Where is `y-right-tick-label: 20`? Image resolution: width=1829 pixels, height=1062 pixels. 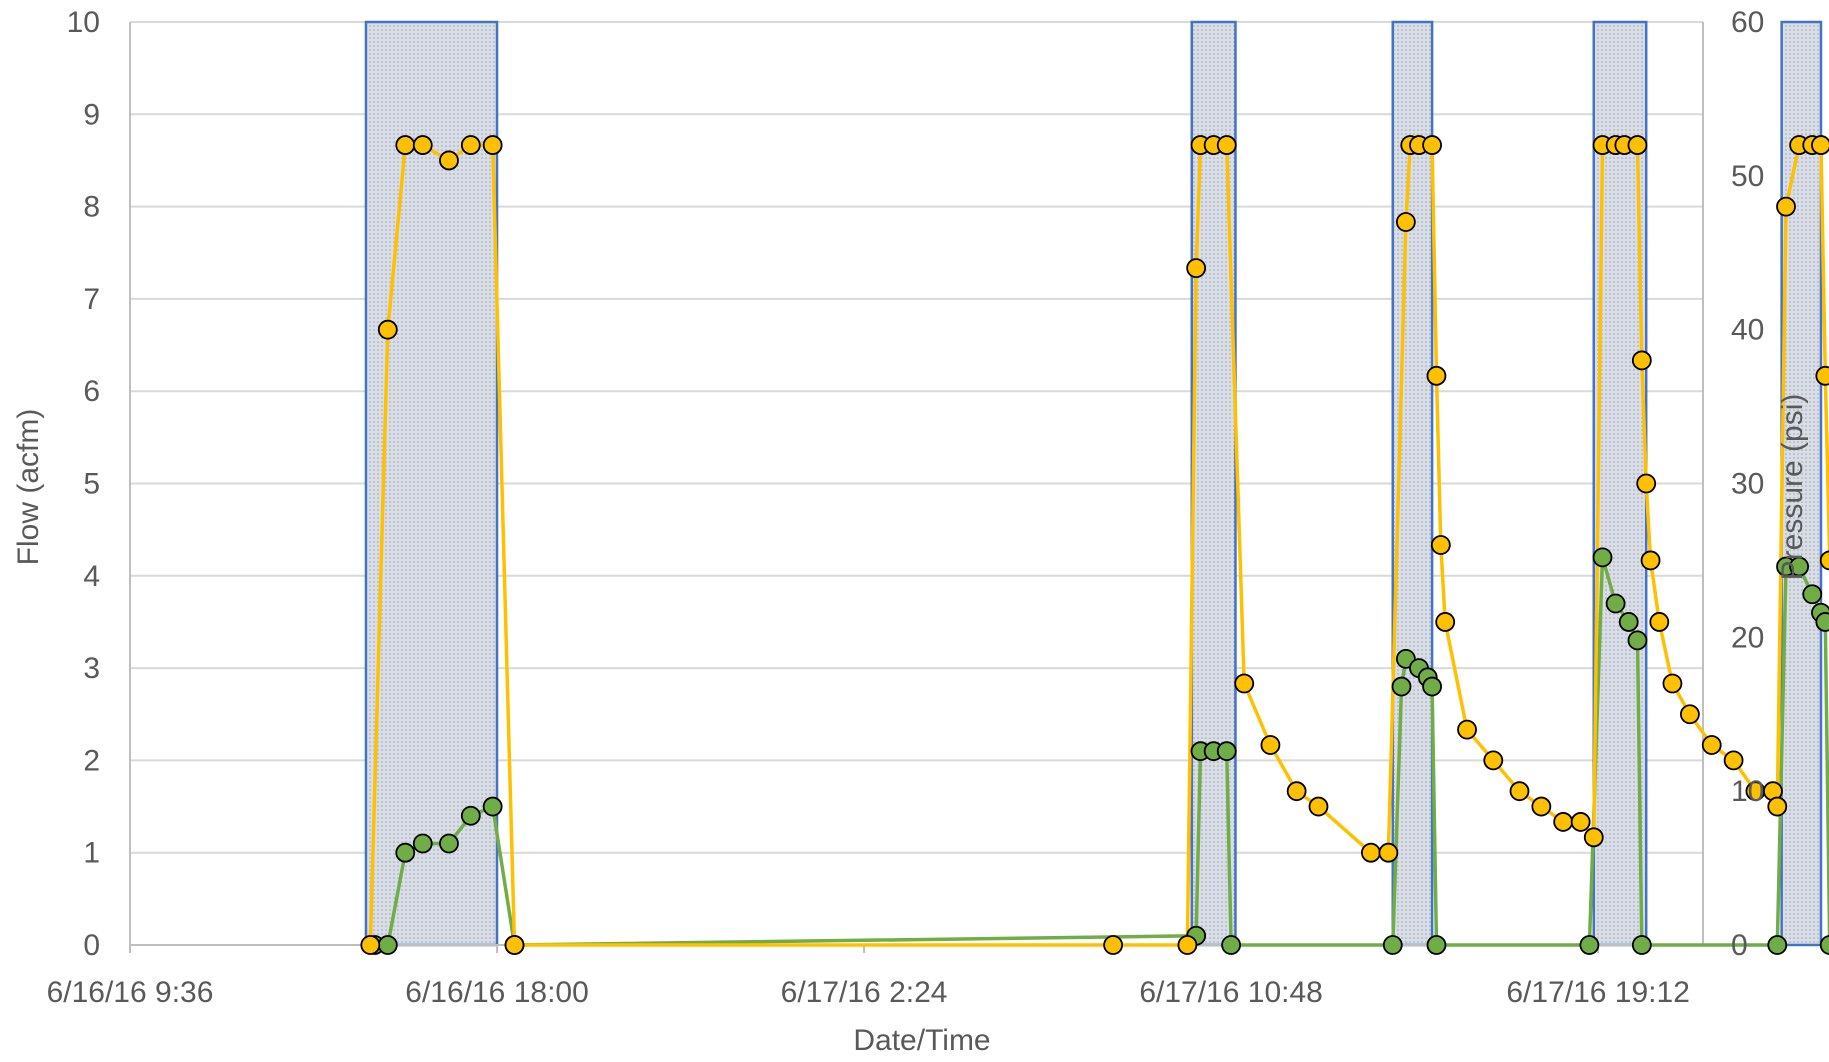 y-right-tick-label: 20 is located at coordinates (1747, 637).